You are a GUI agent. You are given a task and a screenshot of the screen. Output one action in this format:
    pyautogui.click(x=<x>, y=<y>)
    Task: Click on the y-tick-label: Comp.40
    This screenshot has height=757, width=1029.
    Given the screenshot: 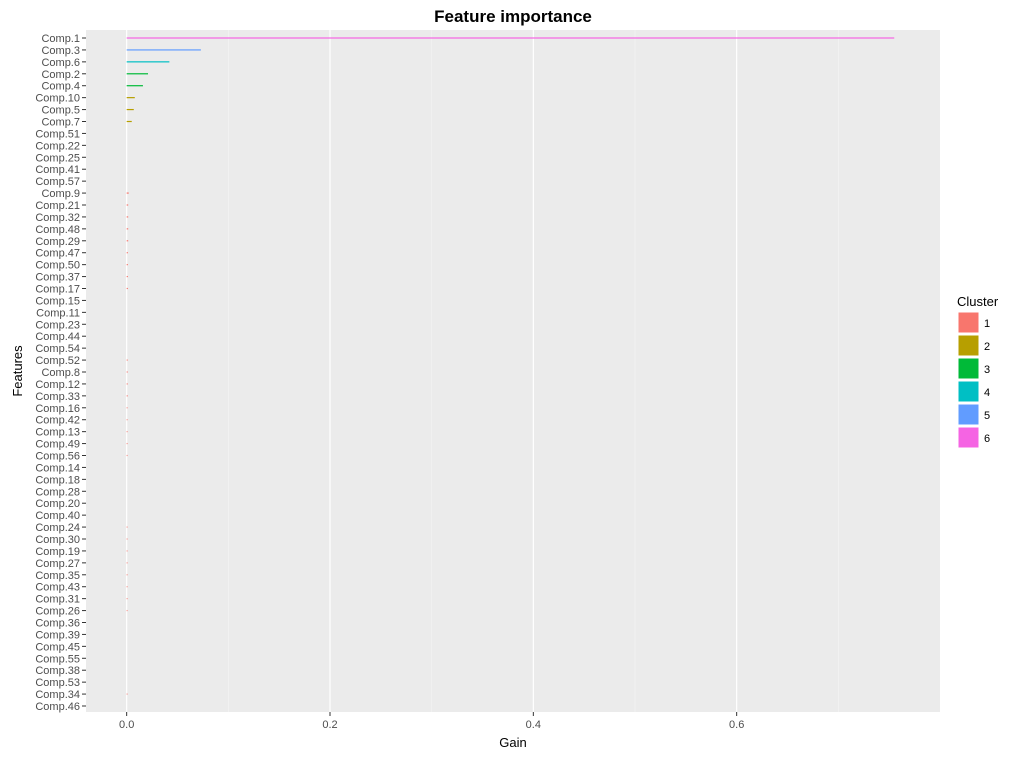 What is the action you would take?
    pyautogui.click(x=57, y=516)
    